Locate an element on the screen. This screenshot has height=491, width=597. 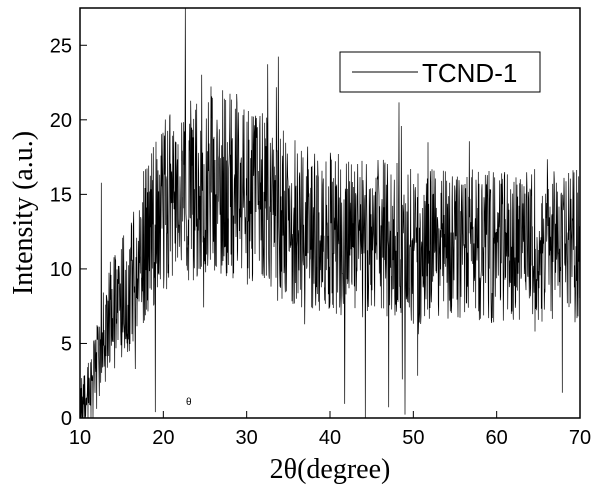
x-tick-label-60: 60 is located at coordinates (497, 438).